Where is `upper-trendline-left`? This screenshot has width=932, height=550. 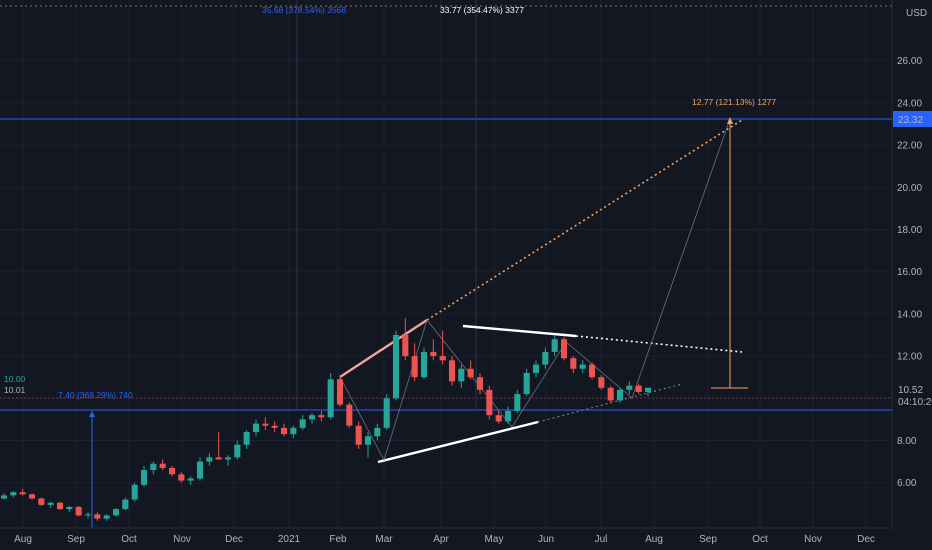
upper-trendline-left is located at coordinates (383, 348).